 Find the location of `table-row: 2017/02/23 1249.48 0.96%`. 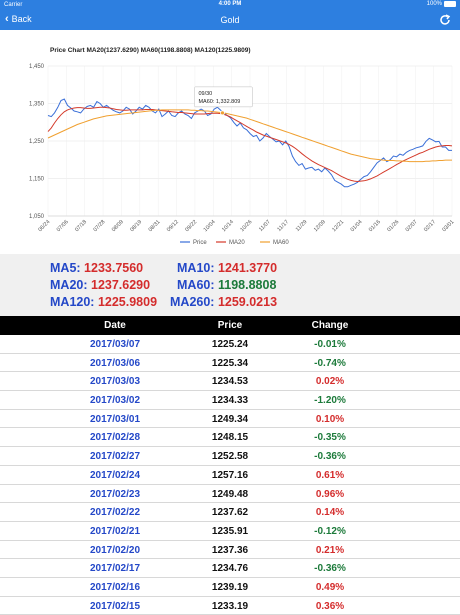

table-row: 2017/02/23 1249.48 0.96% is located at coordinates (230, 494).